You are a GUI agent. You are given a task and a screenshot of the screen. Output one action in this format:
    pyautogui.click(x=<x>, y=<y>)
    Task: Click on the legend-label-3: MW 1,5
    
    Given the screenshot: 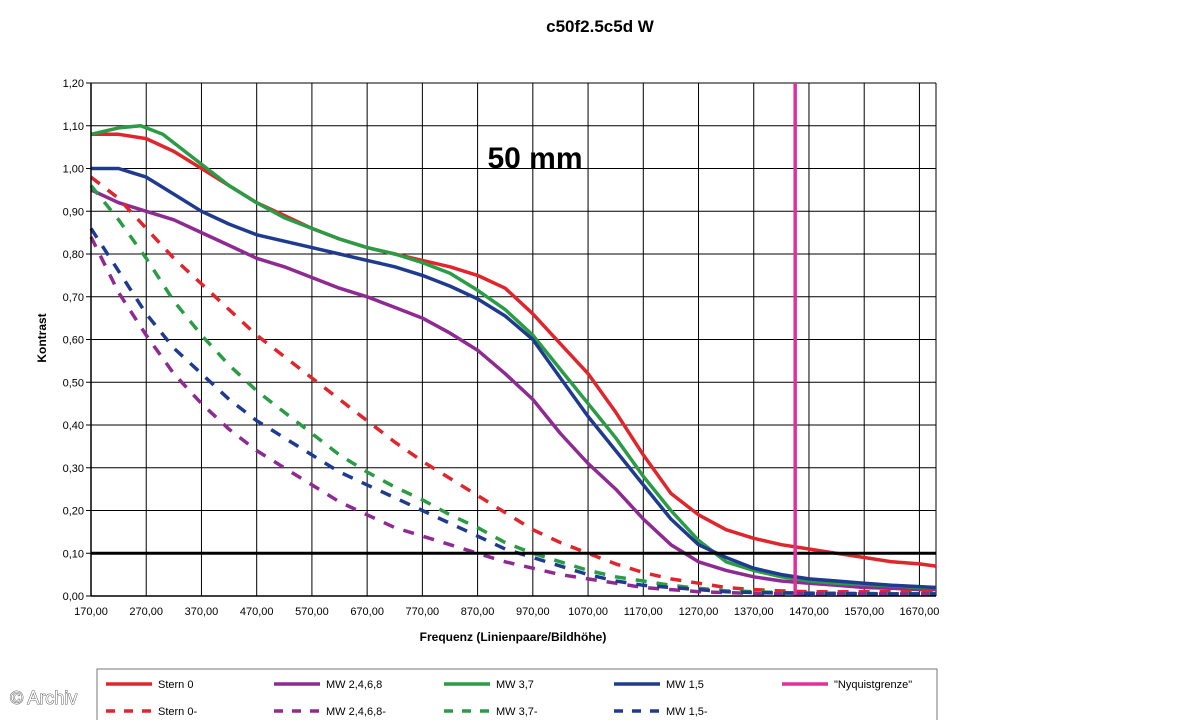 What is the action you would take?
    pyautogui.click(x=685, y=685)
    